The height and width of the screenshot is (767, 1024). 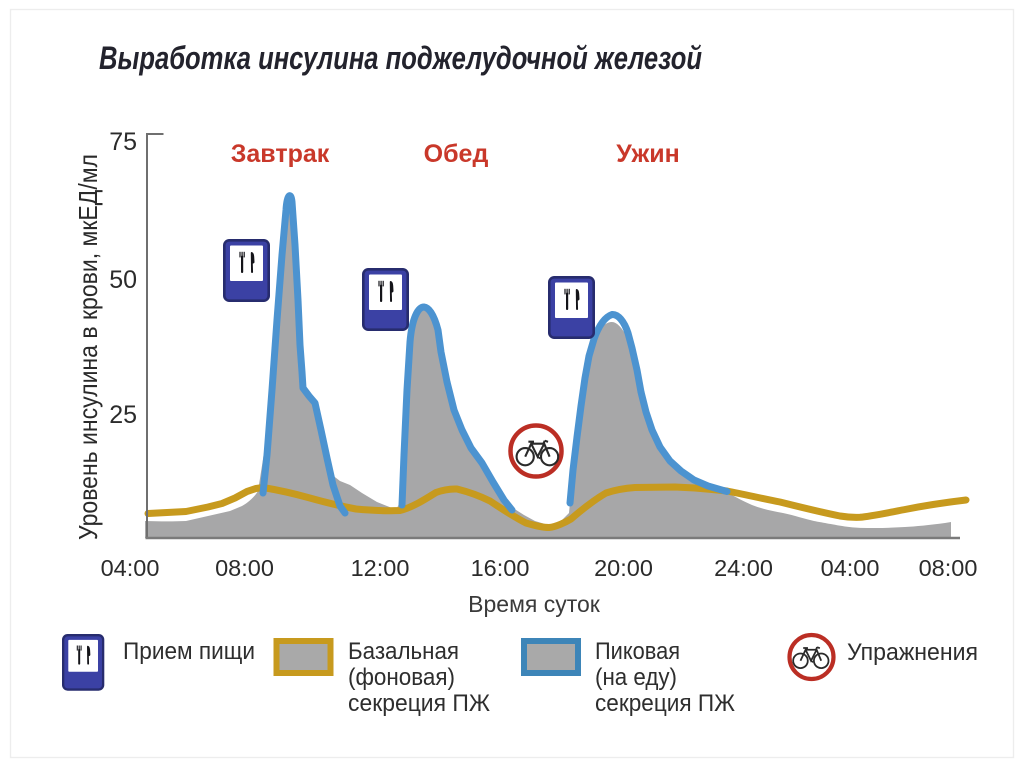 I want to click on svg-text: 24:00, so click(x=743, y=568).